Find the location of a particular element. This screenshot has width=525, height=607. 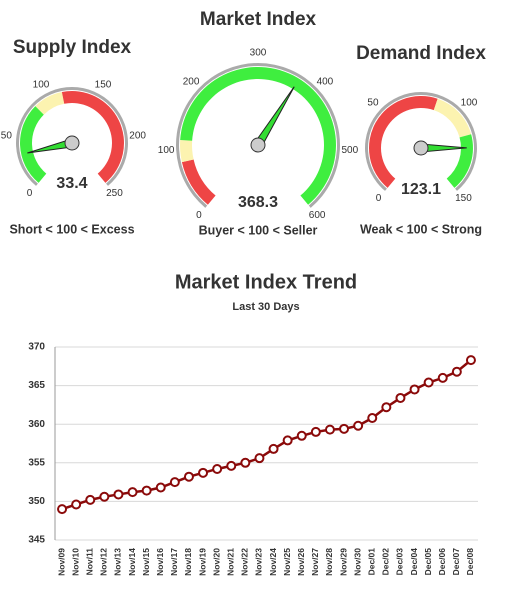

x-tick-label: Nov/13 is located at coordinates (118, 562).